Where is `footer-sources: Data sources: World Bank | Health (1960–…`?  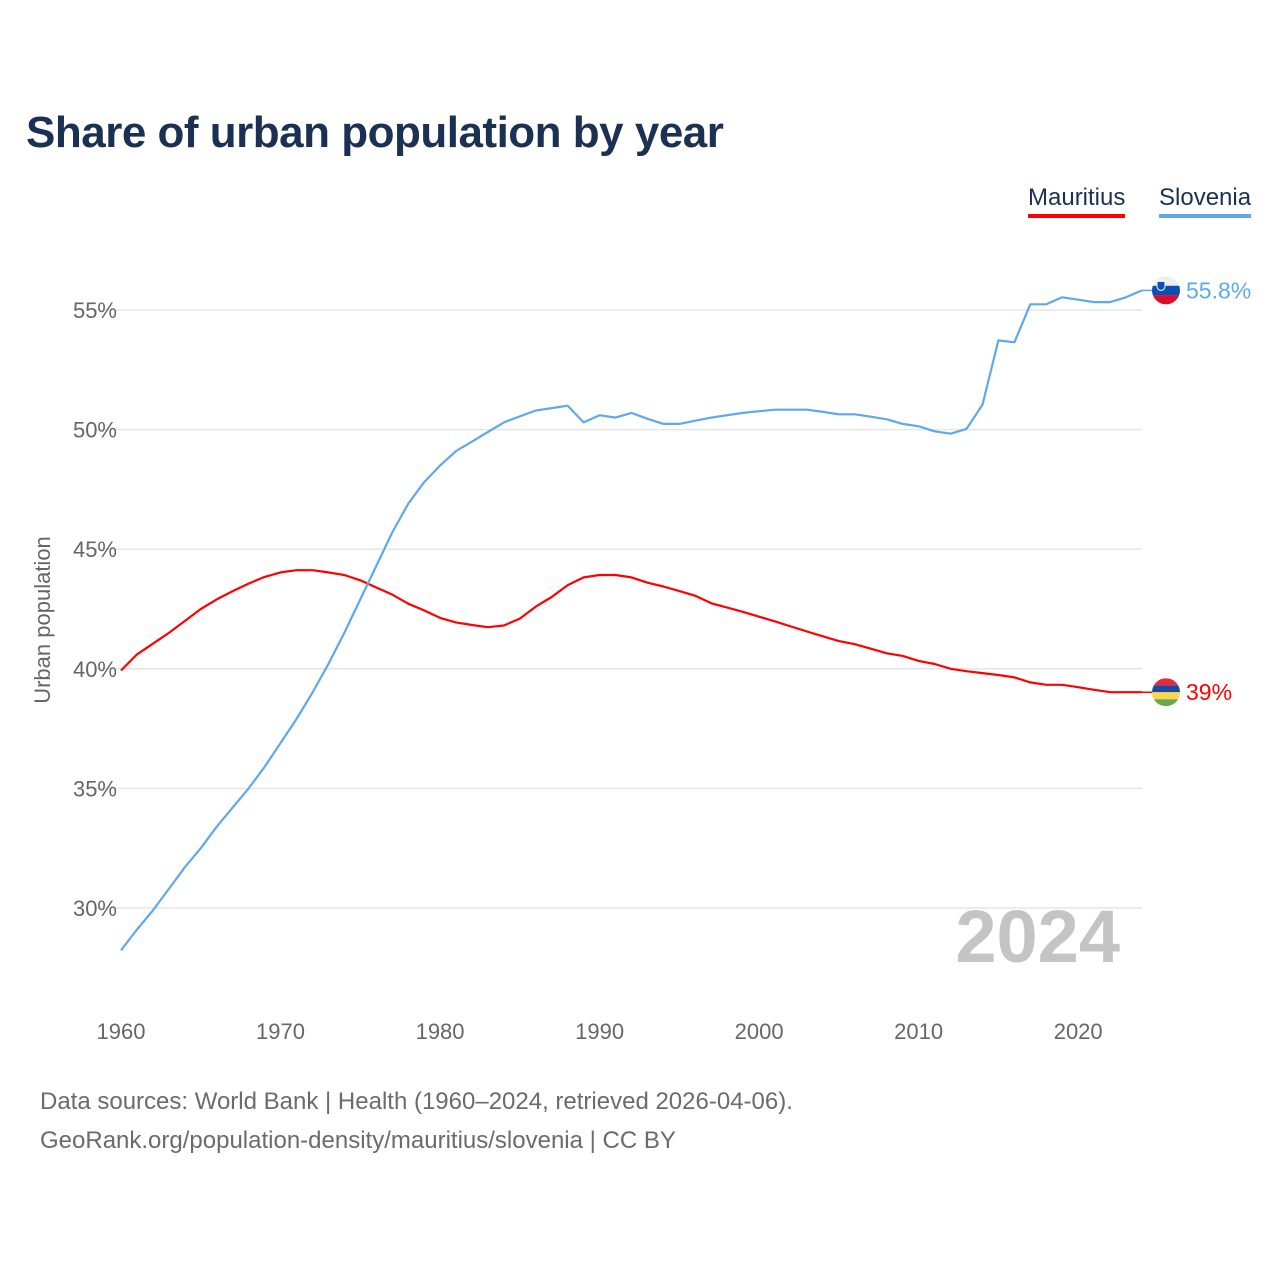 footer-sources: Data sources: World Bank | Health (1960–… is located at coordinates (416, 1101).